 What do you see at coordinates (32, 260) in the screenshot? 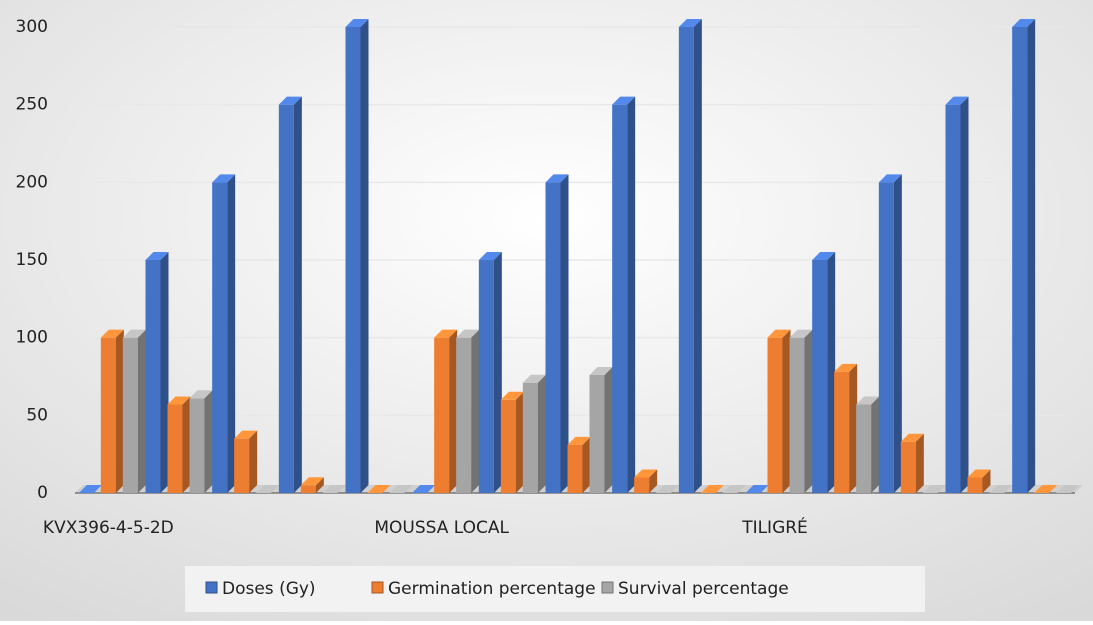
I see `y-tick-label: 150` at bounding box center [32, 260].